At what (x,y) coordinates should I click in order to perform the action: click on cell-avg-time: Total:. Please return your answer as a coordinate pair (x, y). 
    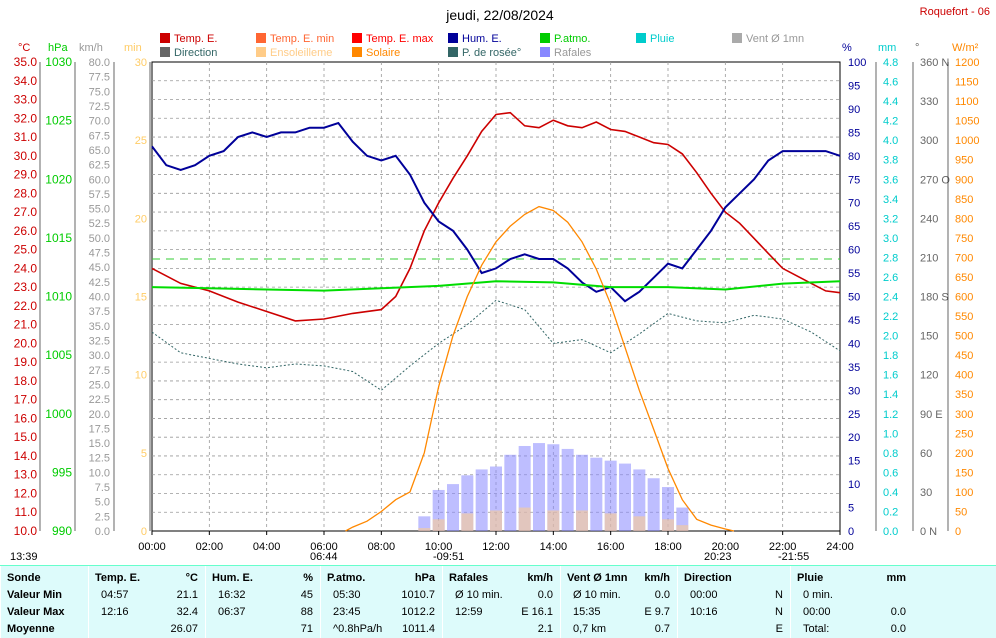
    Looking at the image, I should click on (816, 629).